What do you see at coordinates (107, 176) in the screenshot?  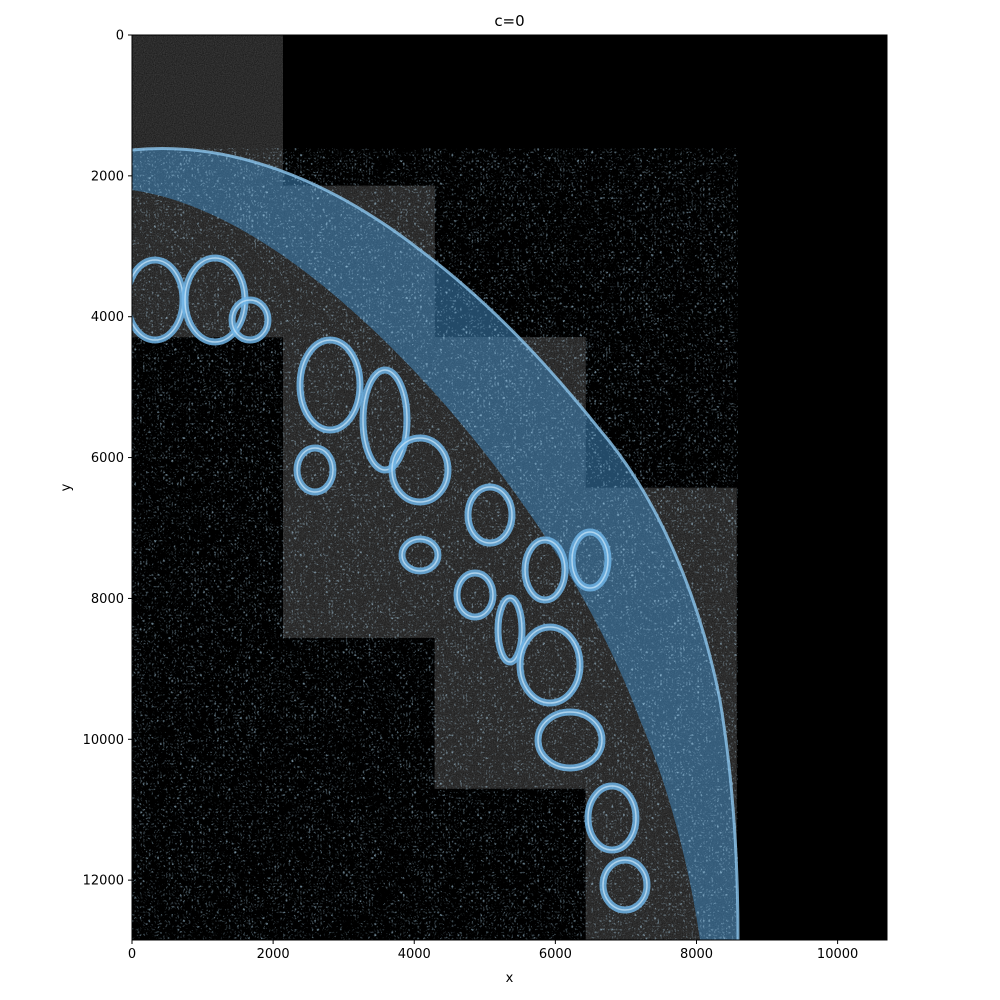 I see `y-tick-label: 2000` at bounding box center [107, 176].